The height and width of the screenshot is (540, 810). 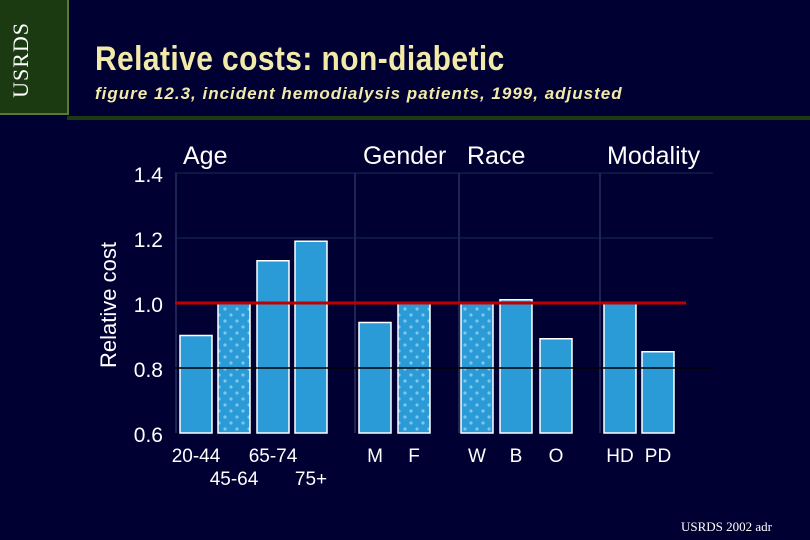 What do you see at coordinates (477, 456) in the screenshot?
I see `x-tick-label: W` at bounding box center [477, 456].